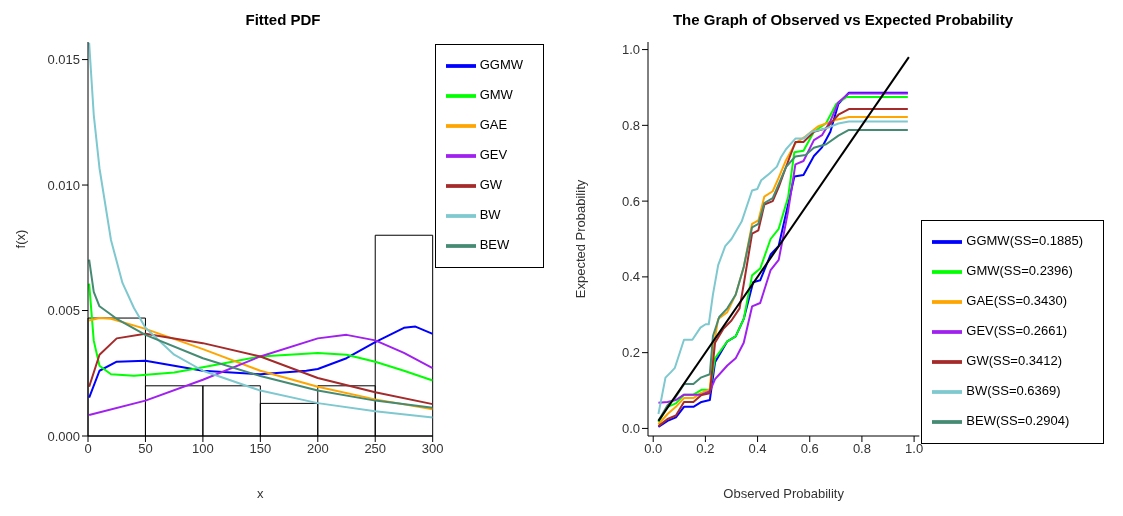 This screenshot has width=1123, height=516. I want to click on legend-label: GAE(SS=0.3430), so click(1017, 301).